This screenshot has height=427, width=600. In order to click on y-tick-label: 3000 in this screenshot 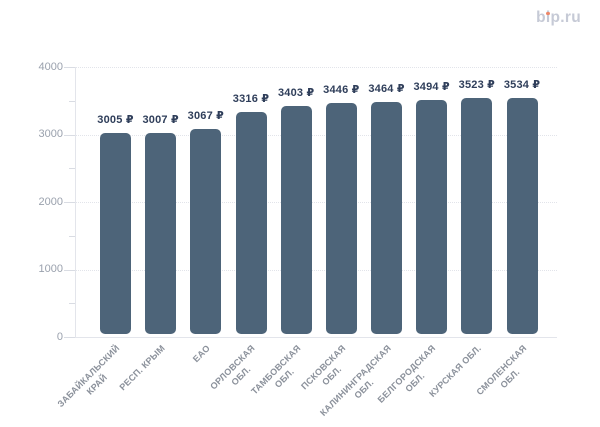, I will do `click(50, 134)`.